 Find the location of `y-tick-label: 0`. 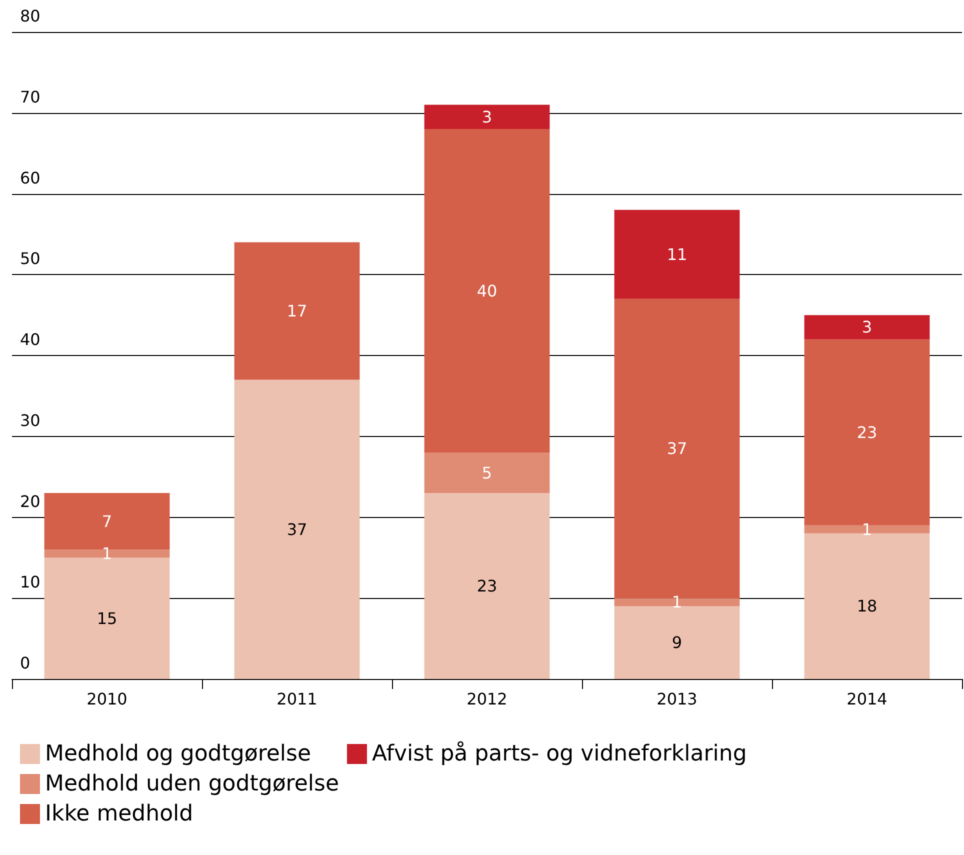

y-tick-label: 0 is located at coordinates (25, 663).